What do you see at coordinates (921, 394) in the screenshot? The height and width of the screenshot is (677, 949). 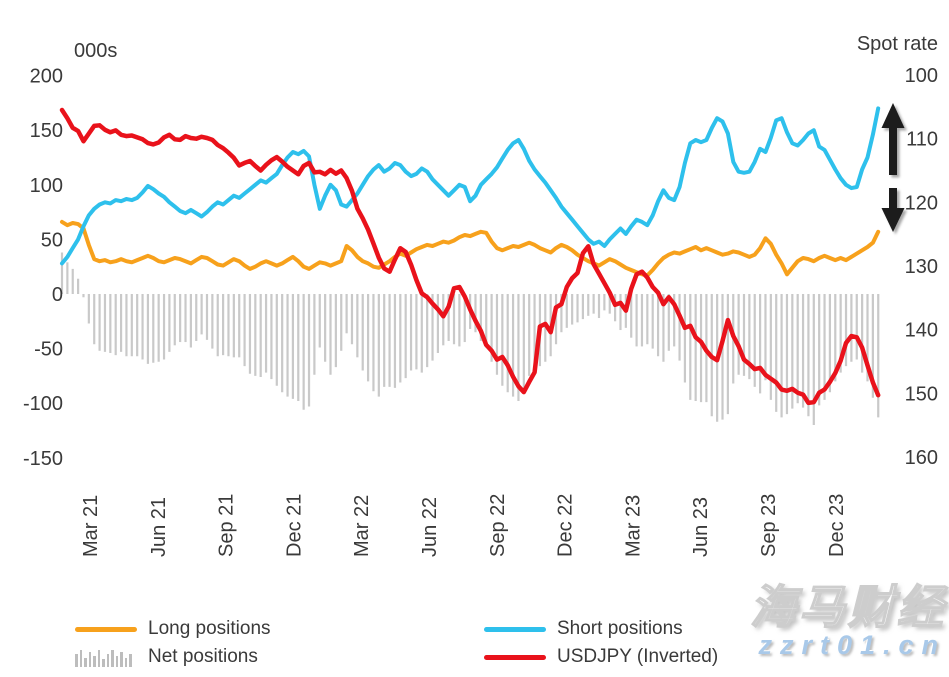 I see `right-tick-label: 150` at bounding box center [921, 394].